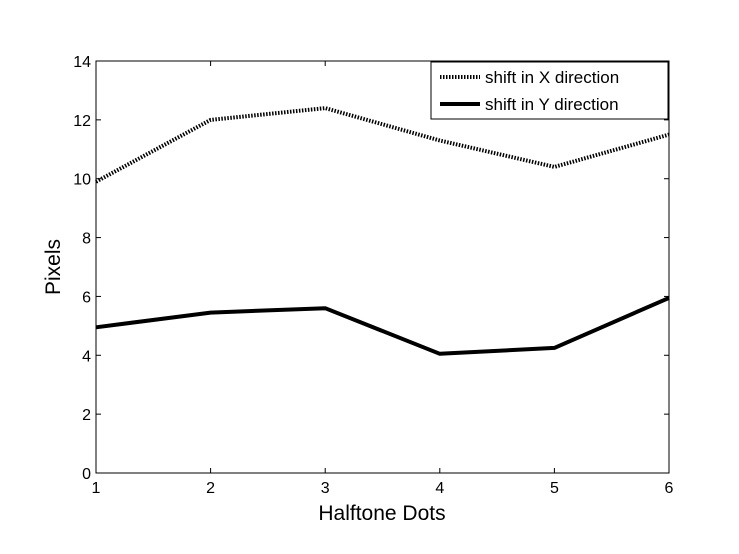 This screenshot has width=739, height=554. I want to click on y-tick-label: 4, so click(86, 356).